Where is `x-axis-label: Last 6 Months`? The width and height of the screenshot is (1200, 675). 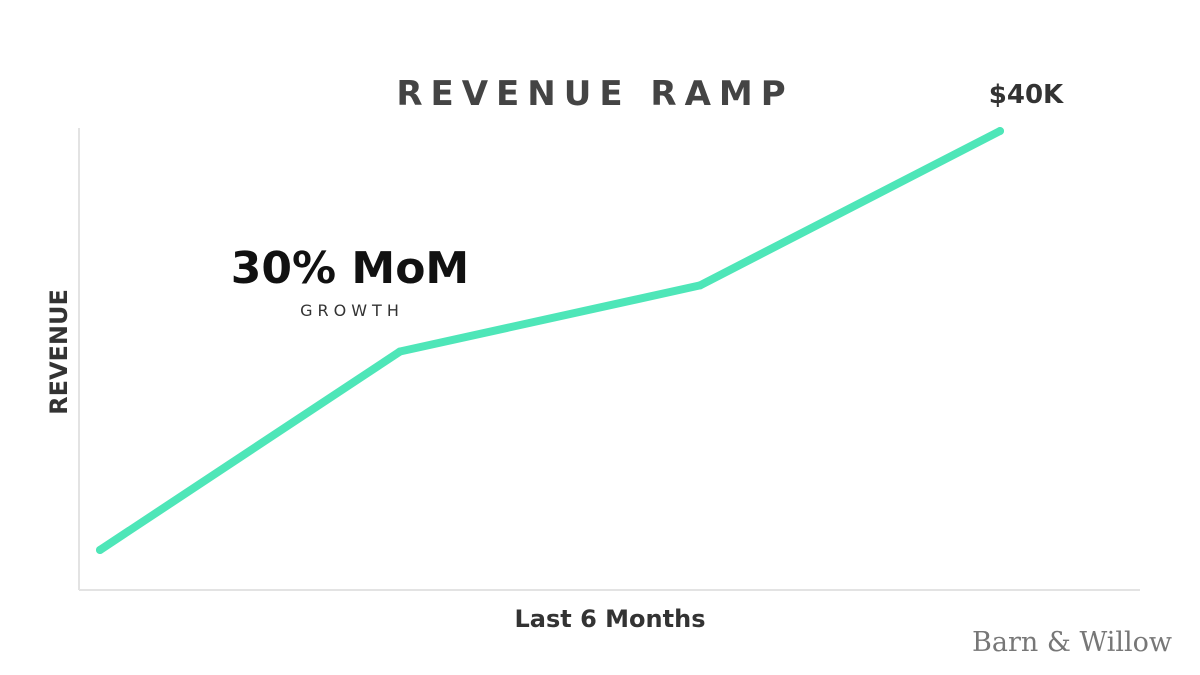
x-axis-label: Last 6 Months is located at coordinates (610, 619).